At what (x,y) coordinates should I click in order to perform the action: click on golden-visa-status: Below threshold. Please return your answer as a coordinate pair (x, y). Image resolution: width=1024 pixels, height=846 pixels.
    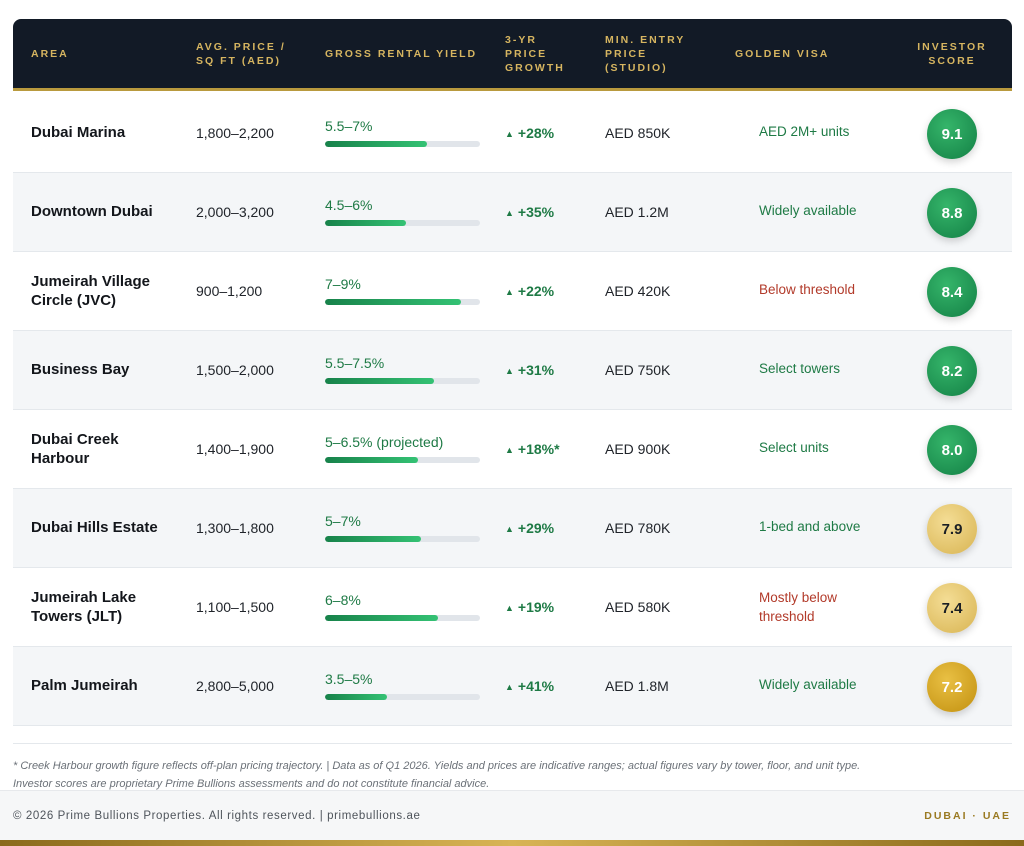
    Looking at the image, I should click on (829, 289).